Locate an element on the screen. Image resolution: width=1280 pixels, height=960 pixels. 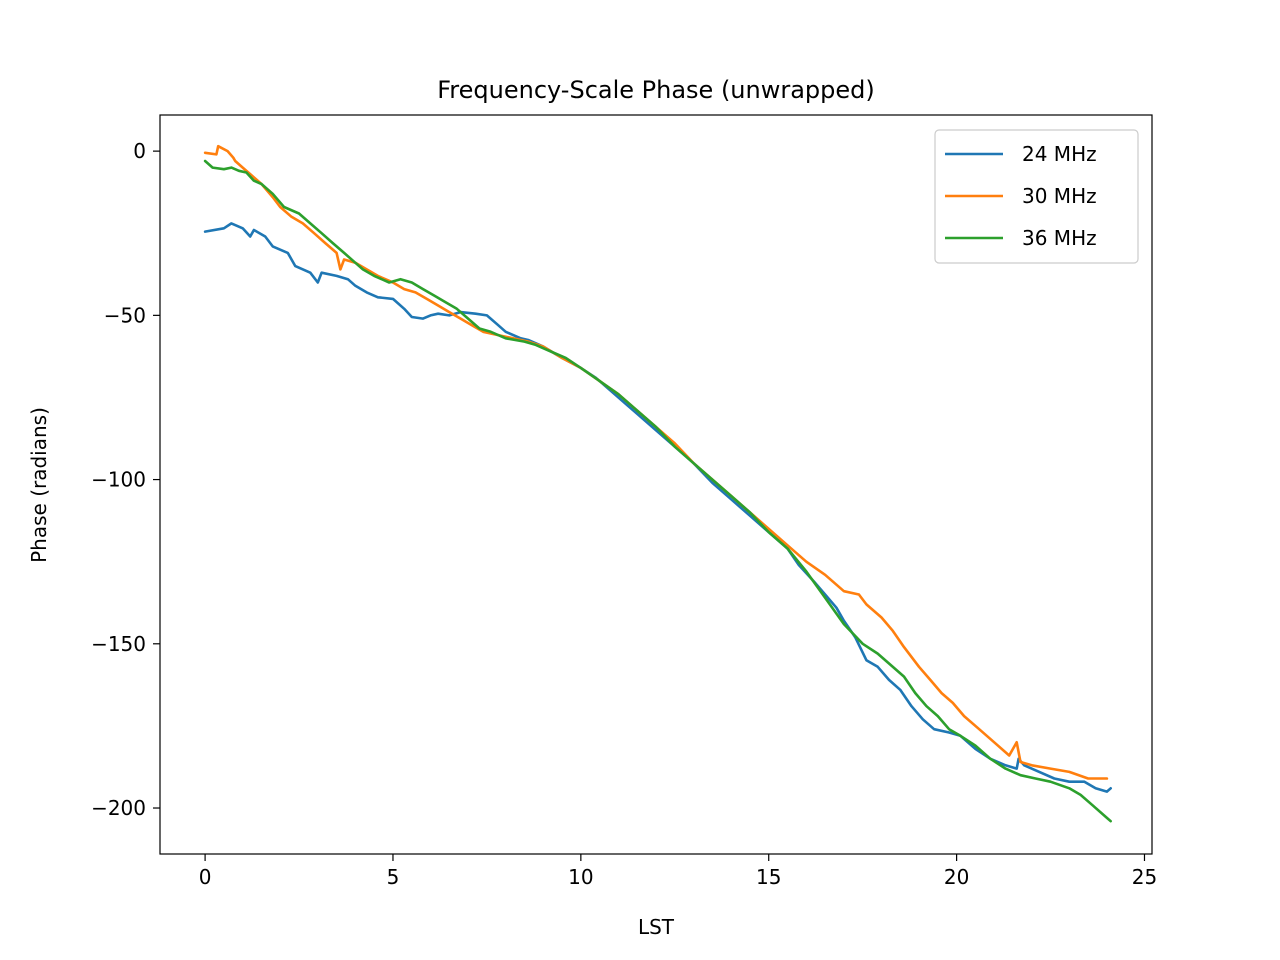
x-tick-label: 5 is located at coordinates (393, 877).